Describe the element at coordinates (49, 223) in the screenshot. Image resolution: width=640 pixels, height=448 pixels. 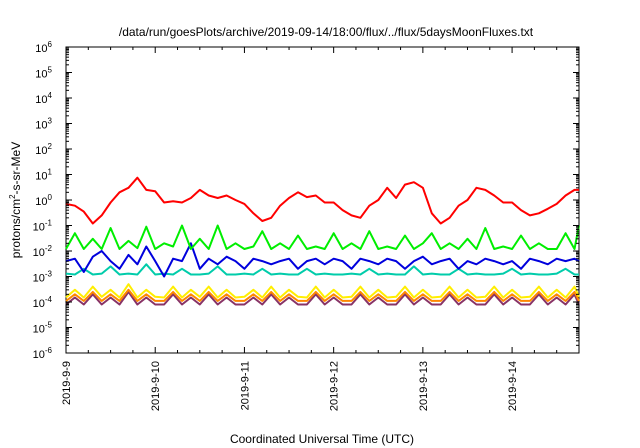
I see `y-tick-exponent: -1` at that location.